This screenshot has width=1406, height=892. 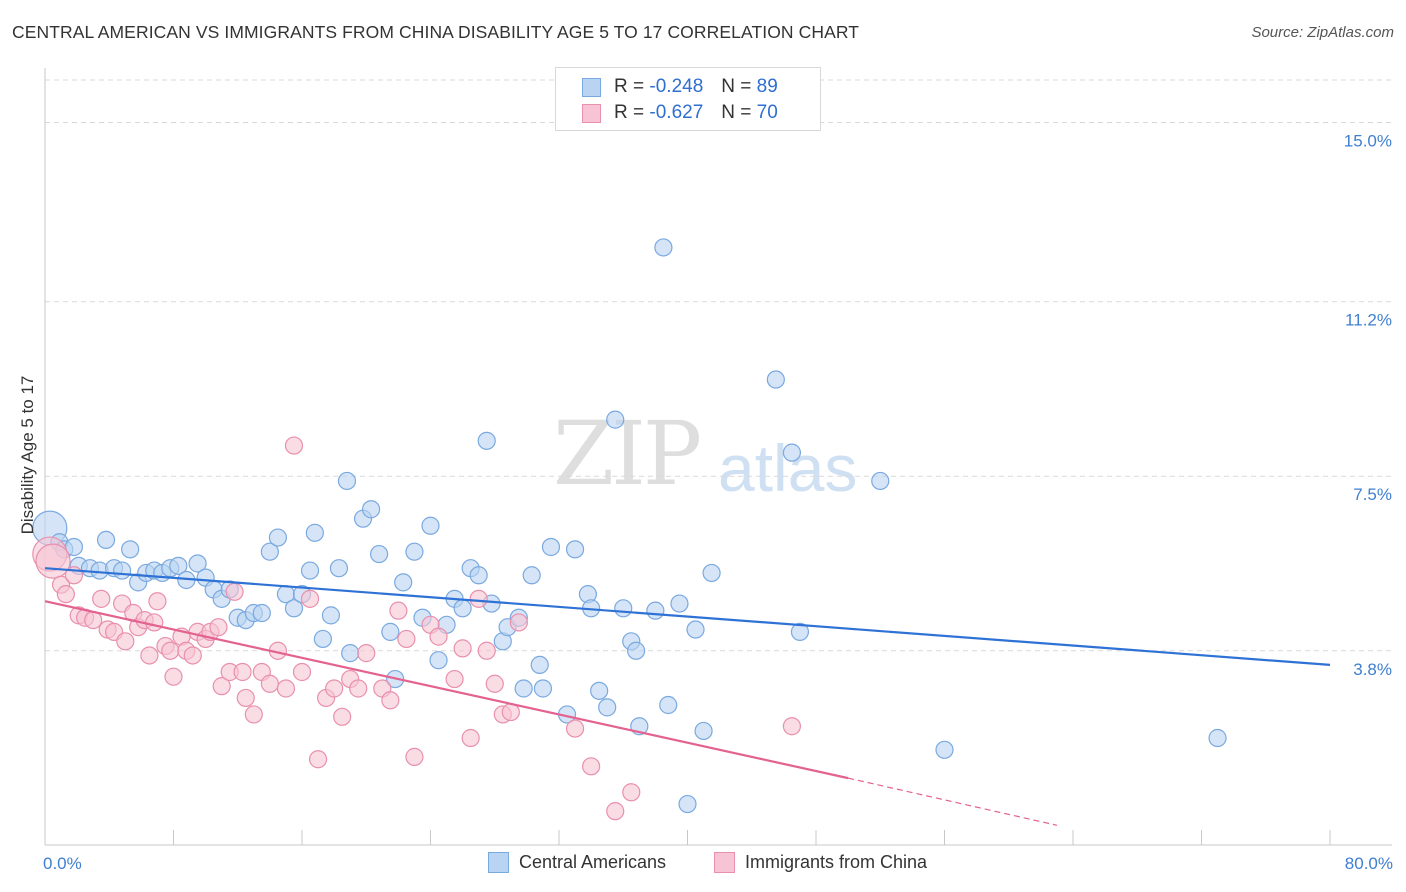 I want to click on series-legend: Central Americans Immigrants from China, so click(x=703, y=865).